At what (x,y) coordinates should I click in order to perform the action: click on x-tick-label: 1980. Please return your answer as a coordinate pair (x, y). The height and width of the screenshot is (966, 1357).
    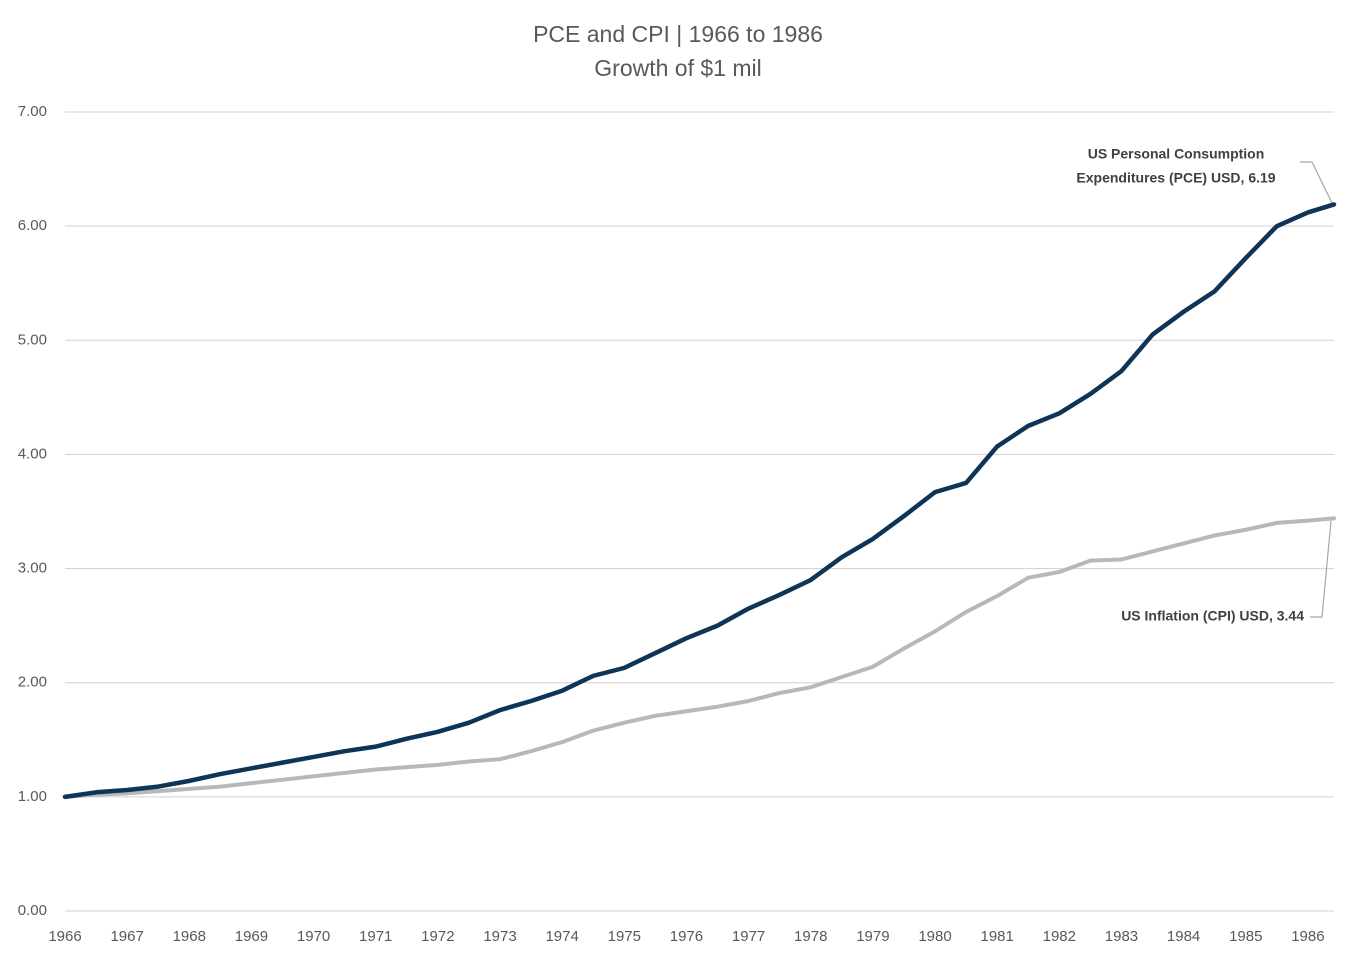
    Looking at the image, I should click on (934, 936).